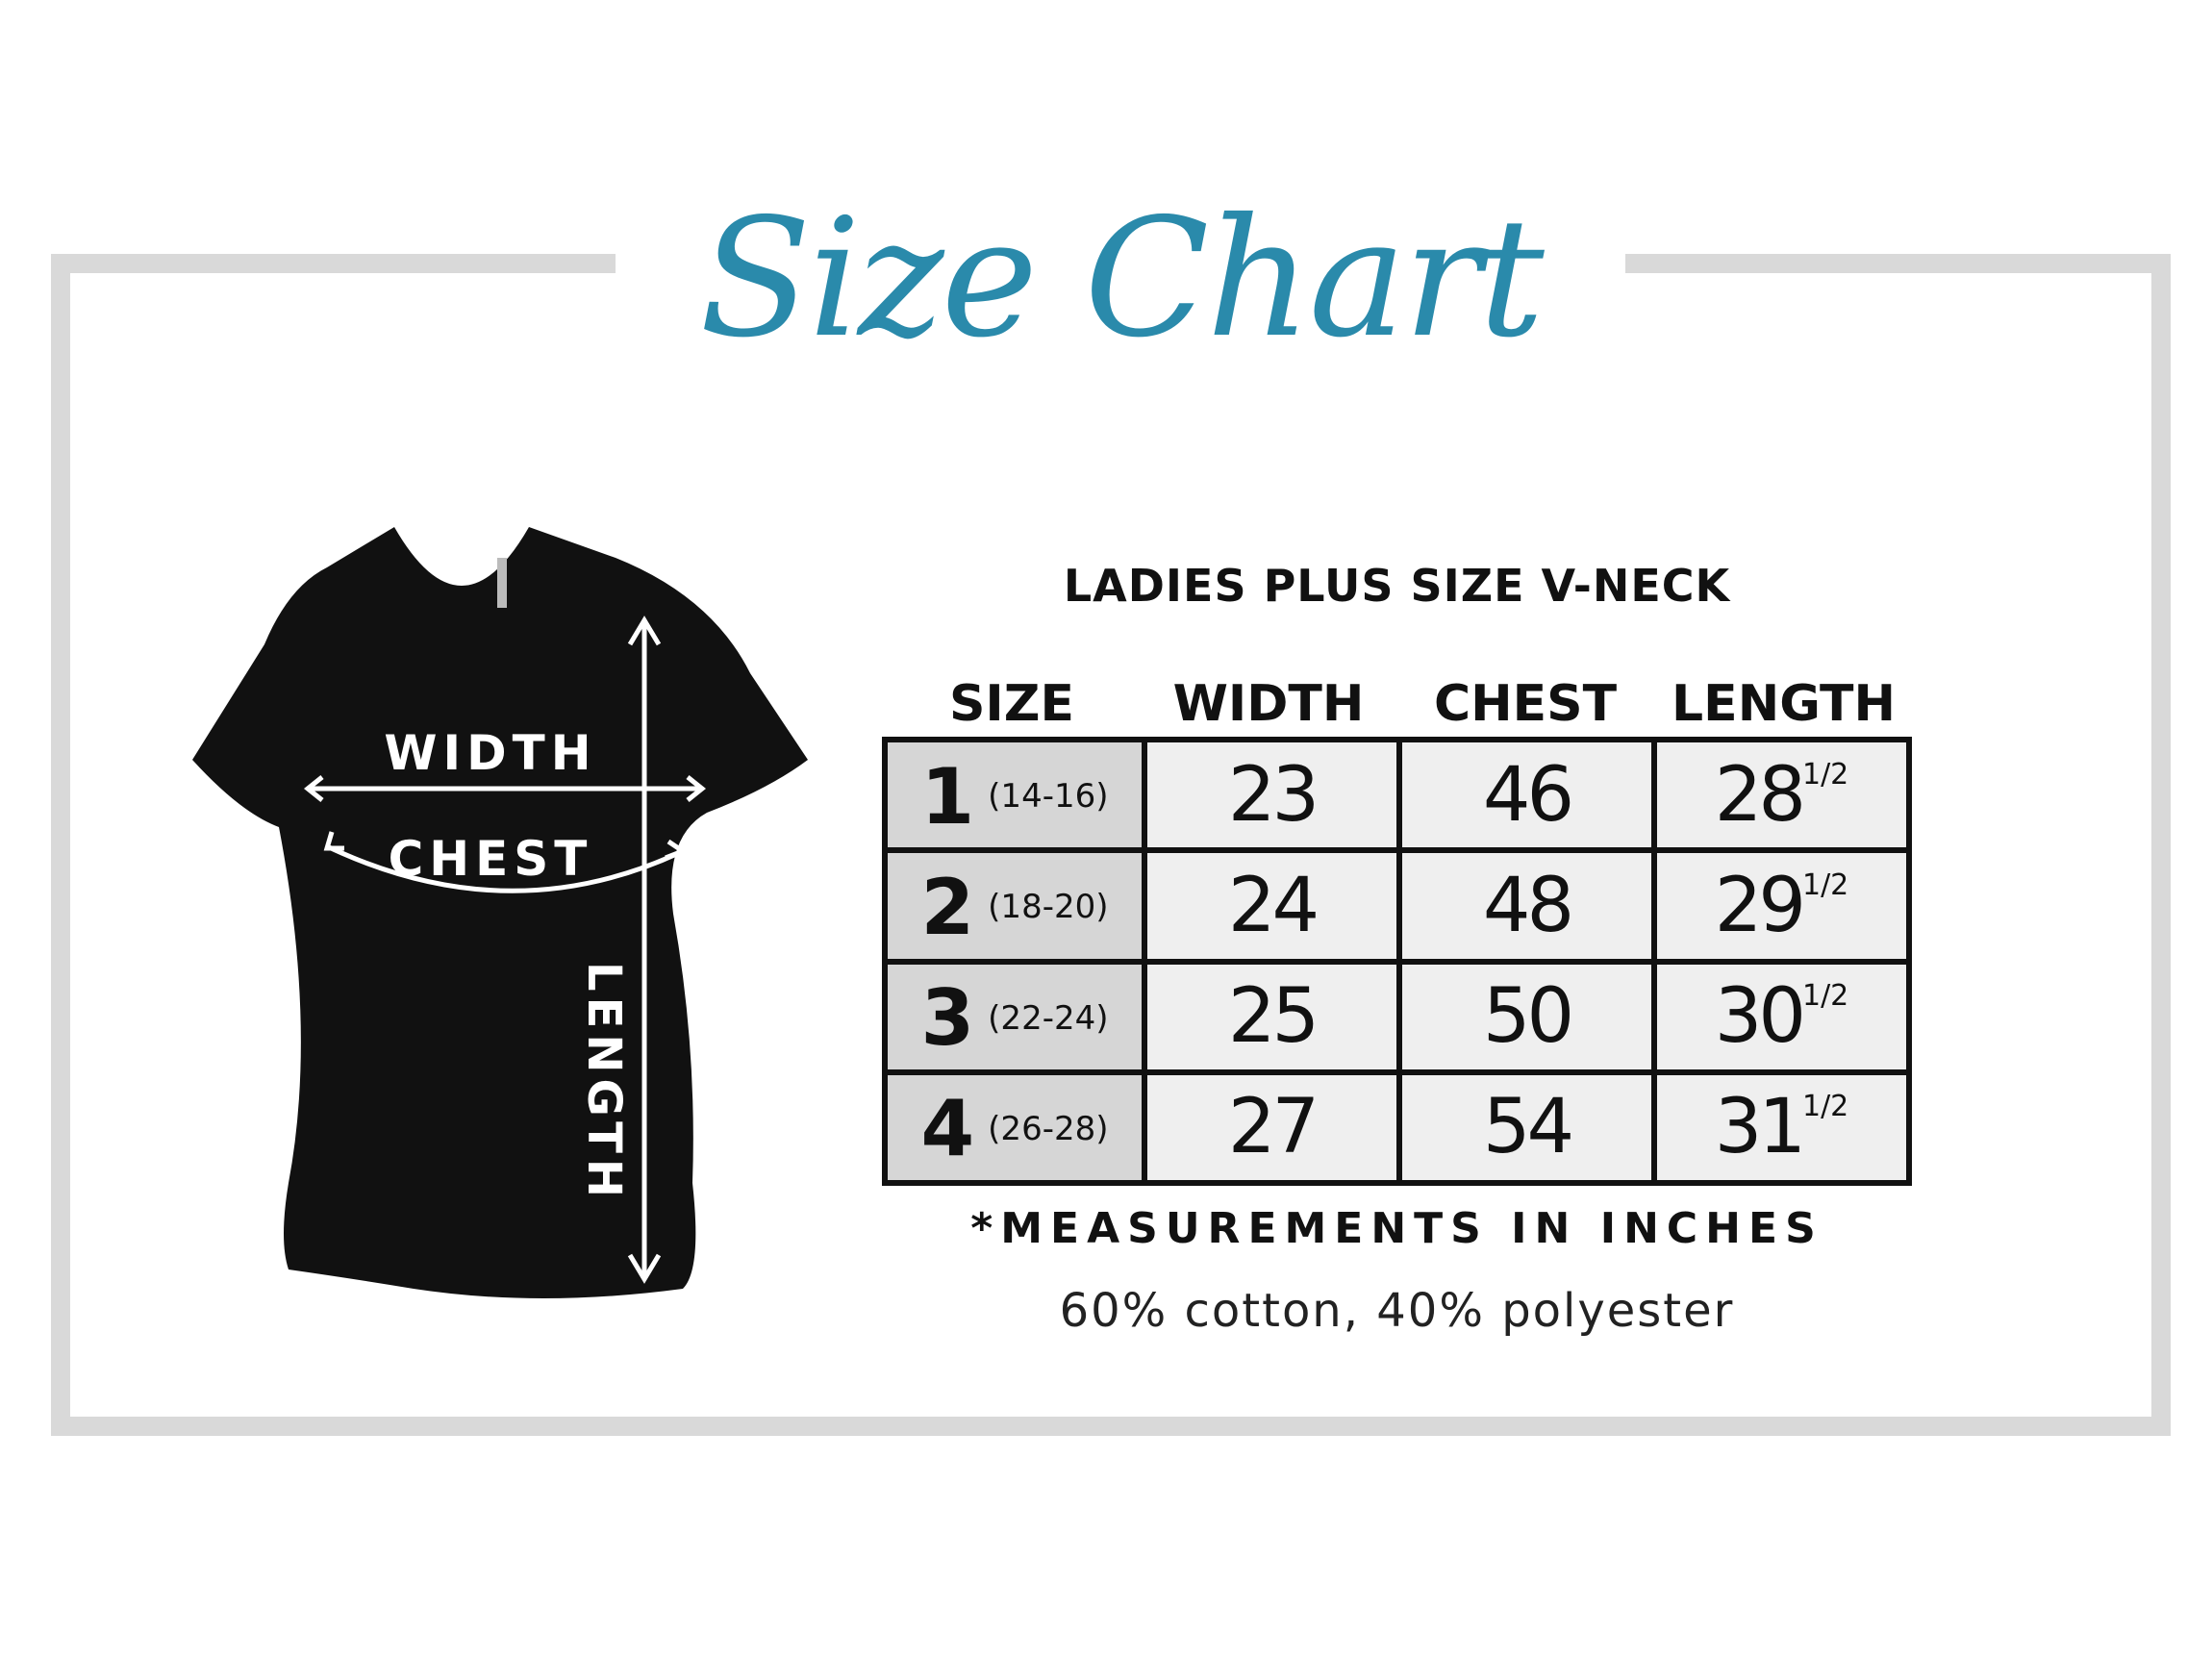 The image size is (2212, 1659). What do you see at coordinates (1760, 1017) in the screenshot?
I see `length-value: 30` at bounding box center [1760, 1017].